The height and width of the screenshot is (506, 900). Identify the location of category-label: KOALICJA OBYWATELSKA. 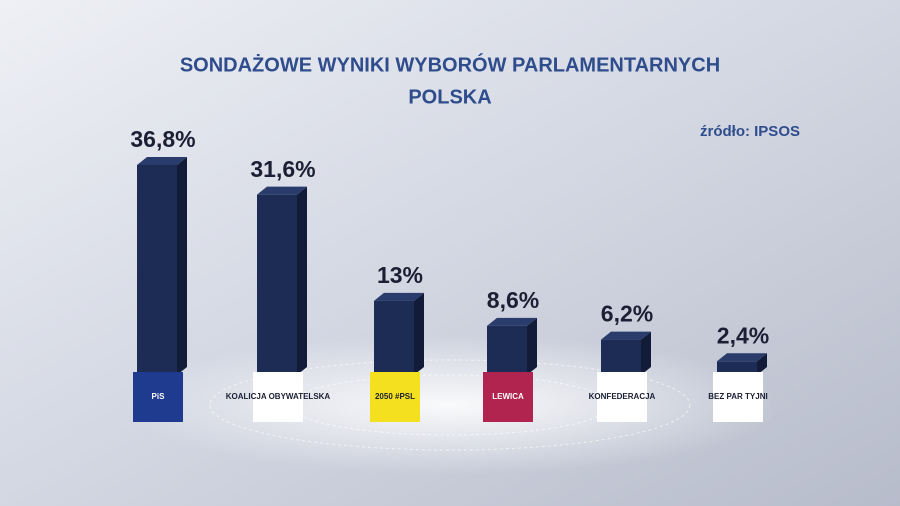
(278, 396).